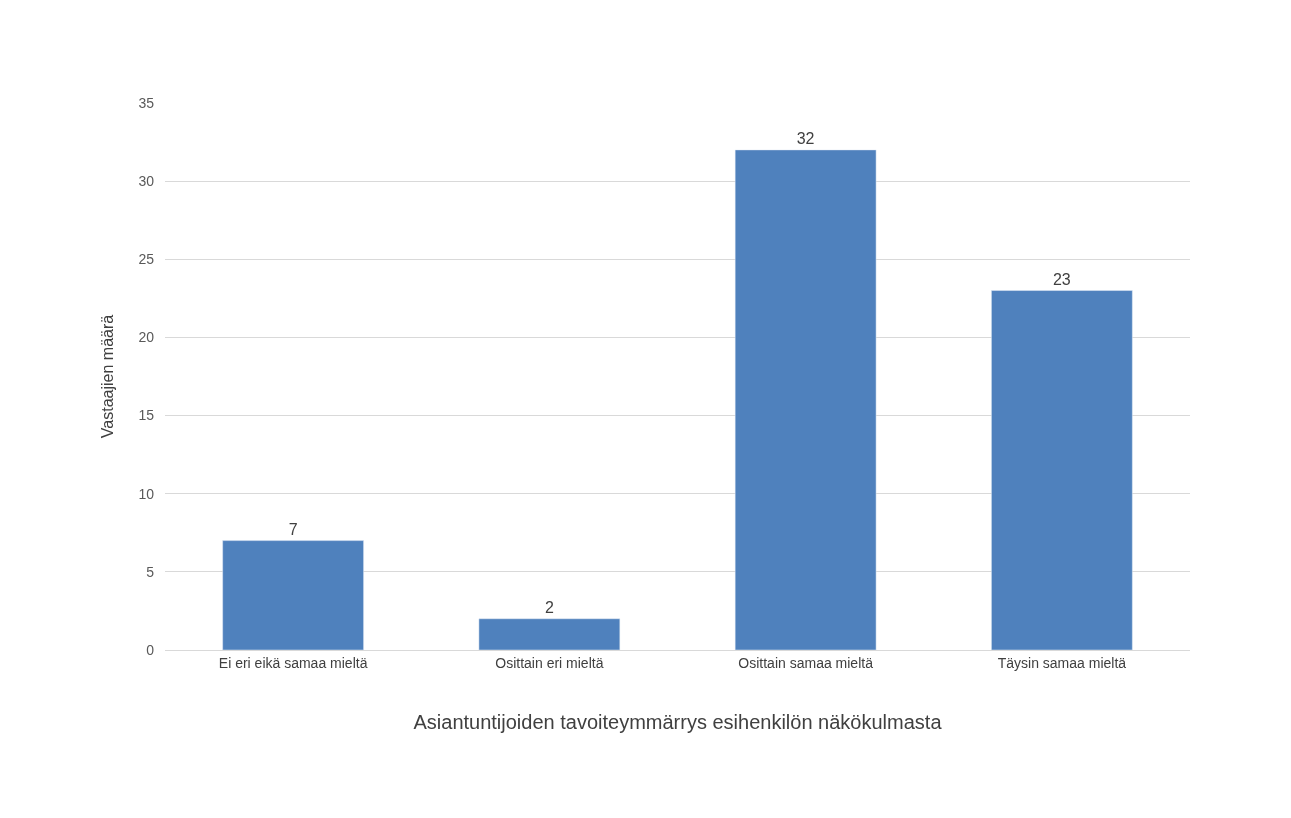  Describe the element at coordinates (146, 415) in the screenshot. I see `y-tick-label: 15` at that location.